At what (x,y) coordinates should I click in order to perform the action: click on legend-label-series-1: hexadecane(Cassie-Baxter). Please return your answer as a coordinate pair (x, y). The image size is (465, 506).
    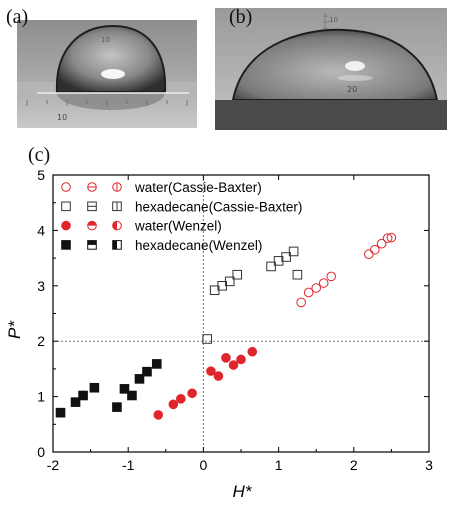
    Looking at the image, I should click on (218, 206).